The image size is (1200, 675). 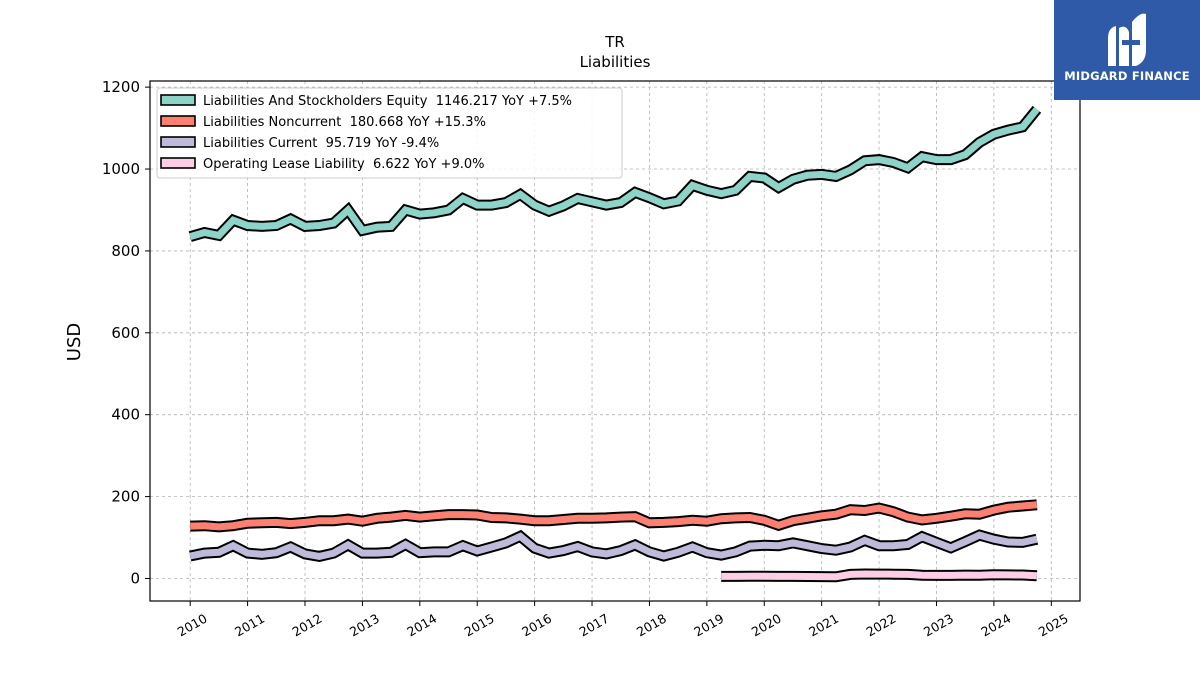 I want to click on x-tick-label: 2014, so click(x=421, y=625).